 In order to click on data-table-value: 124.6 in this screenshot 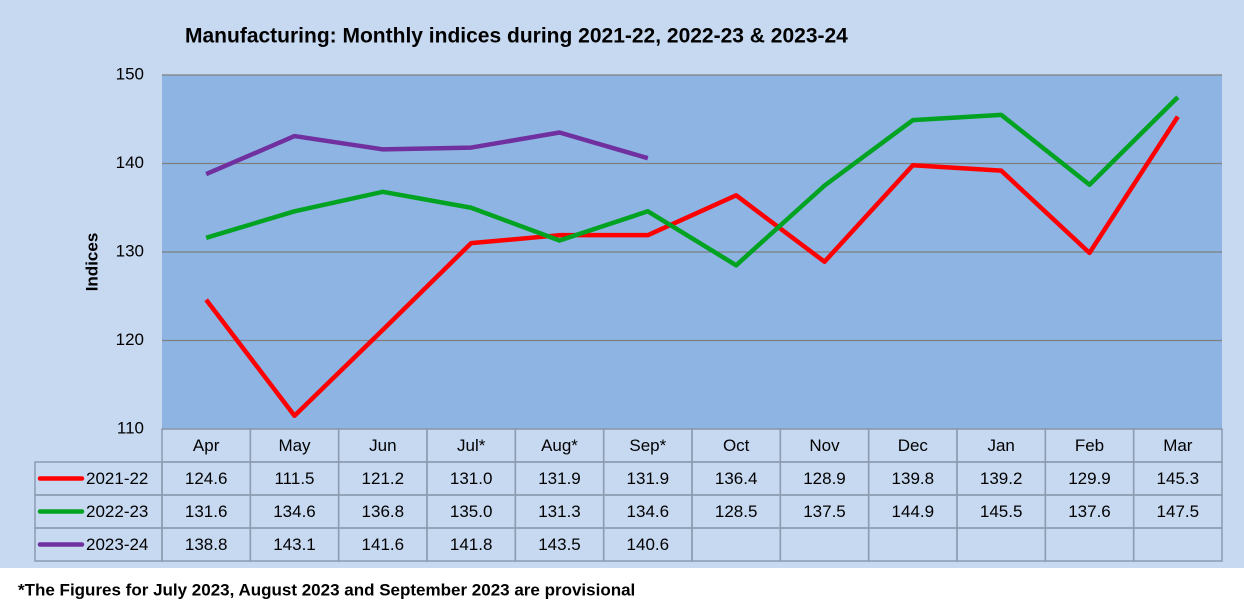, I will do `click(206, 478)`.